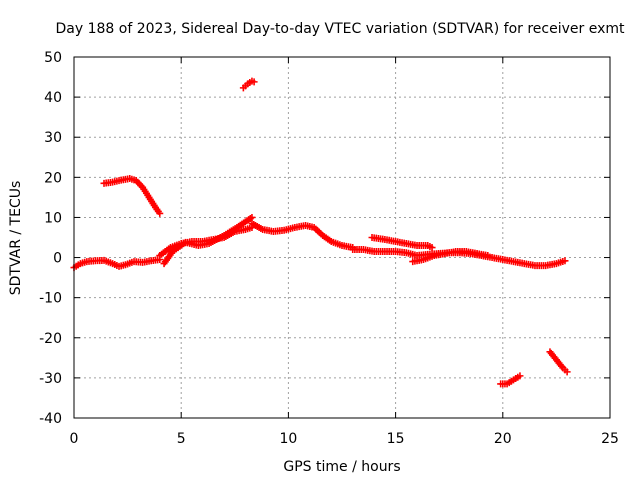 This screenshot has width=640, height=485. Describe the element at coordinates (53, 218) in the screenshot. I see `y-tick-label: 10` at that location.